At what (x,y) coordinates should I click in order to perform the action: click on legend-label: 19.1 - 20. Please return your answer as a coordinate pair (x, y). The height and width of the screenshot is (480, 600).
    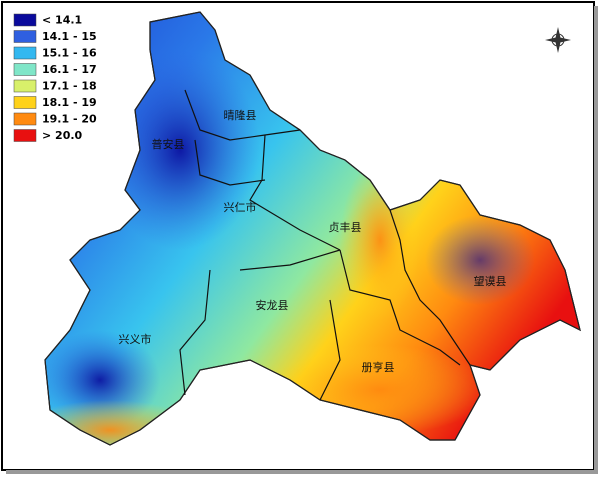
    Looking at the image, I should click on (69, 119).